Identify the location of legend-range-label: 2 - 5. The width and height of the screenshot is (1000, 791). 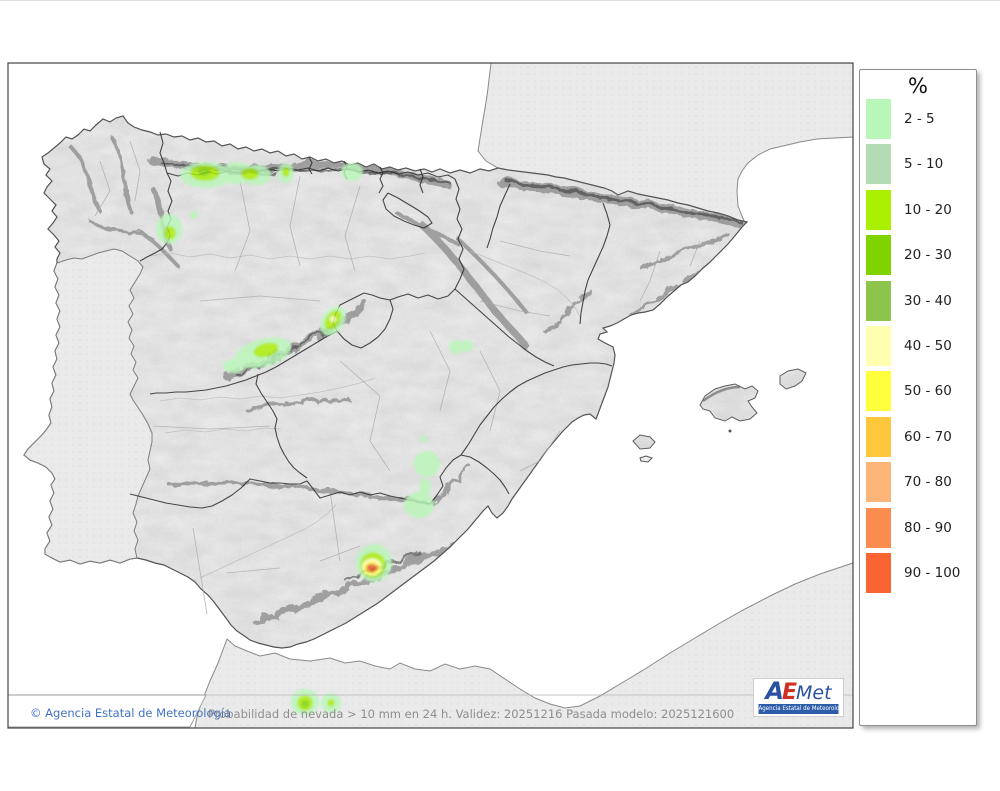
(919, 119).